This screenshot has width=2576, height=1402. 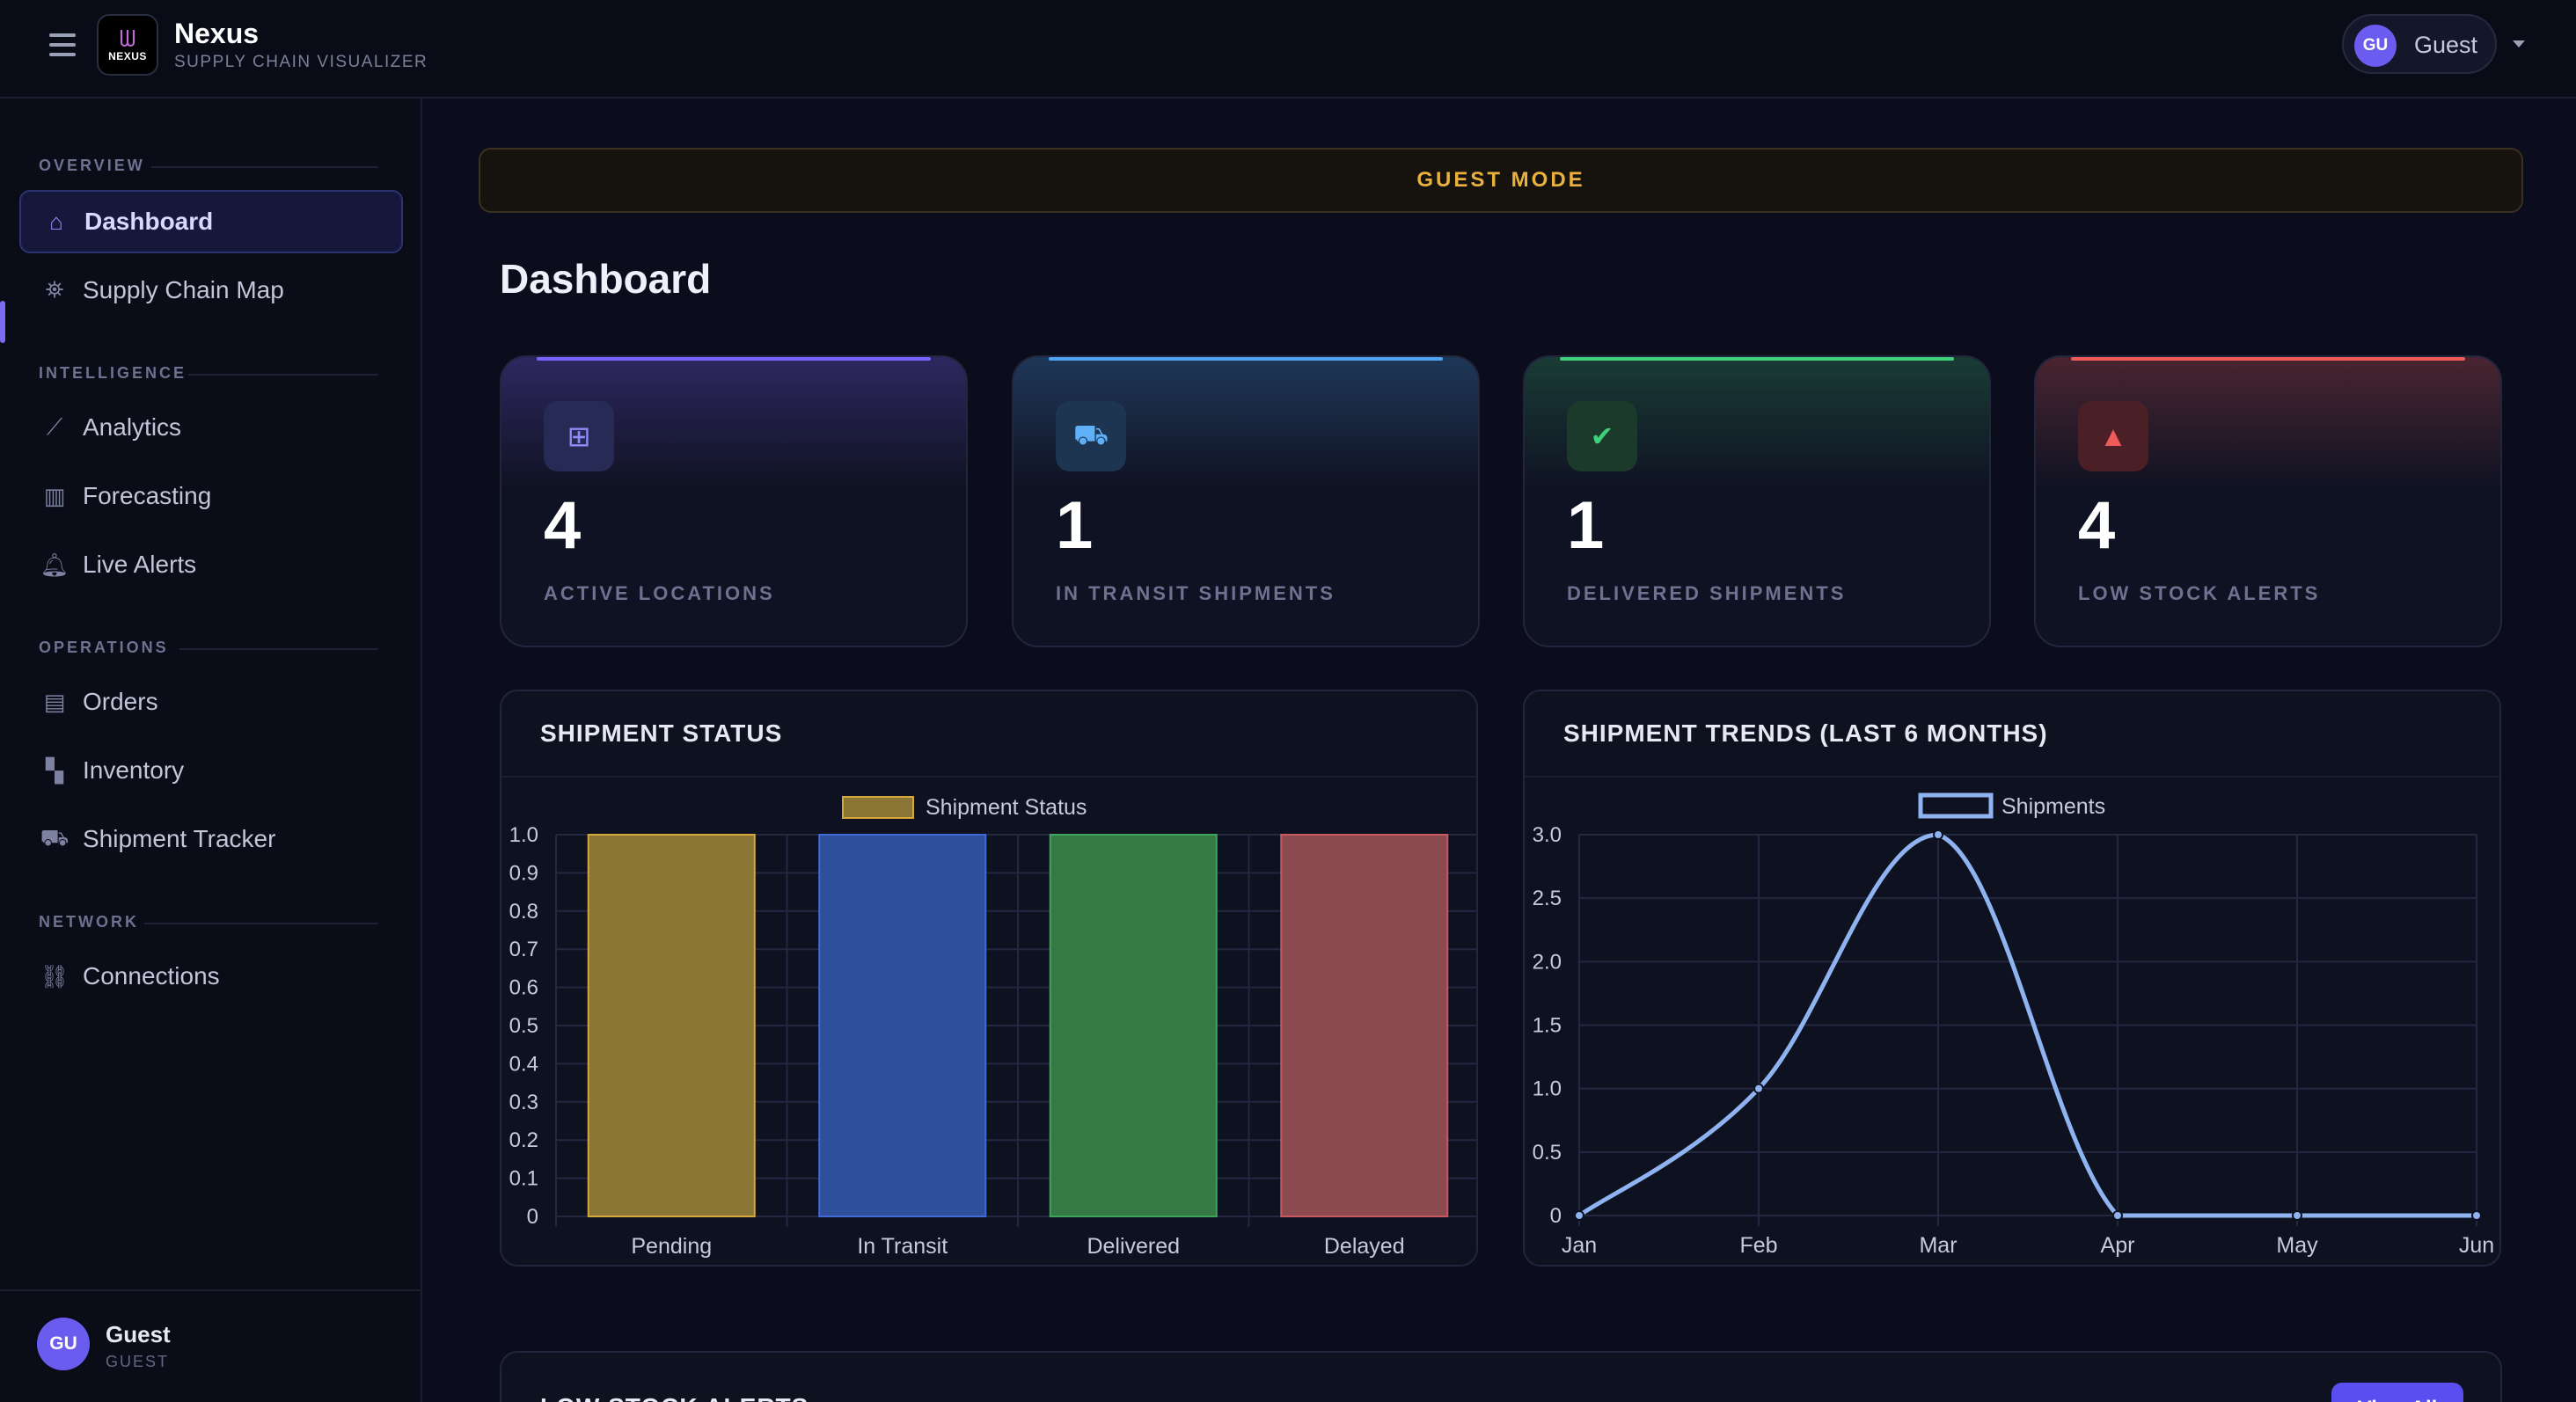 What do you see at coordinates (2118, 1245) in the screenshot?
I see `x-tick-label: Apr` at bounding box center [2118, 1245].